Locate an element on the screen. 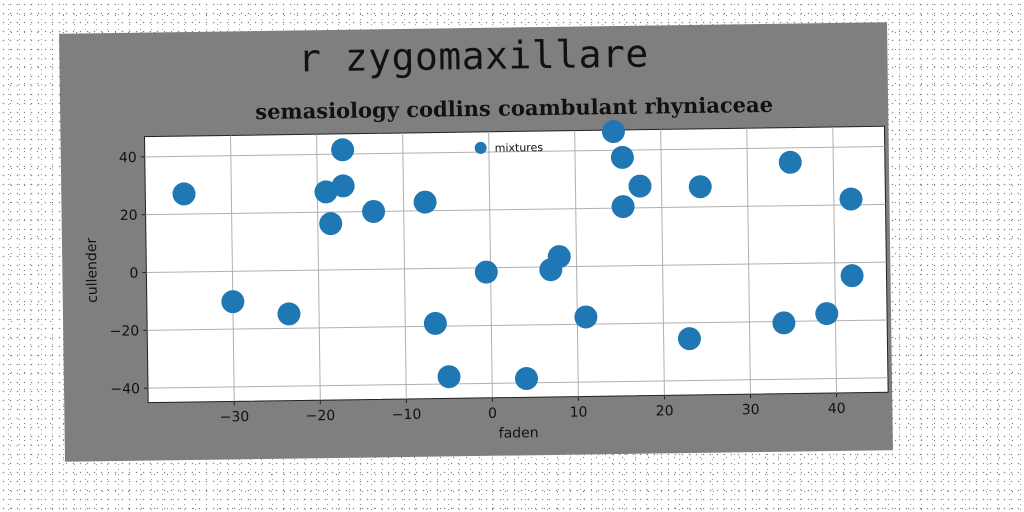 This screenshot has height=512, width=1024. legend: mixtures is located at coordinates (509, 148).